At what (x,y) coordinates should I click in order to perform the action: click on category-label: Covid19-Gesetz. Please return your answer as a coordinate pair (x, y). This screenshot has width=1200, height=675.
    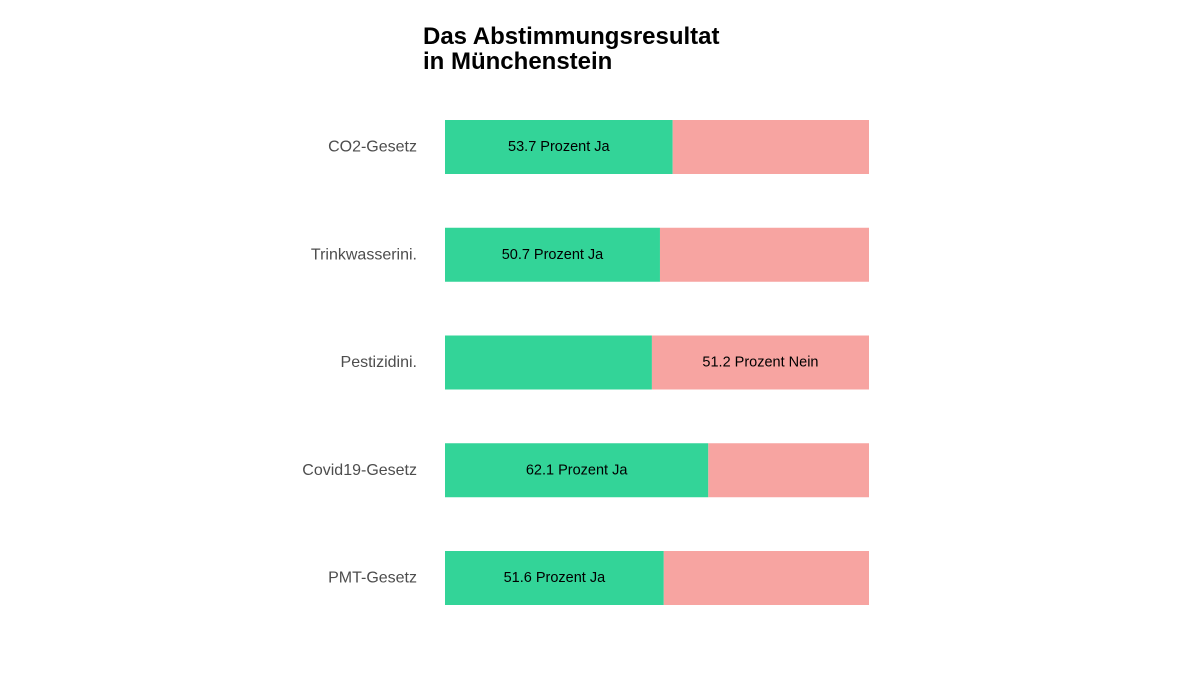
    Looking at the image, I should click on (359, 470).